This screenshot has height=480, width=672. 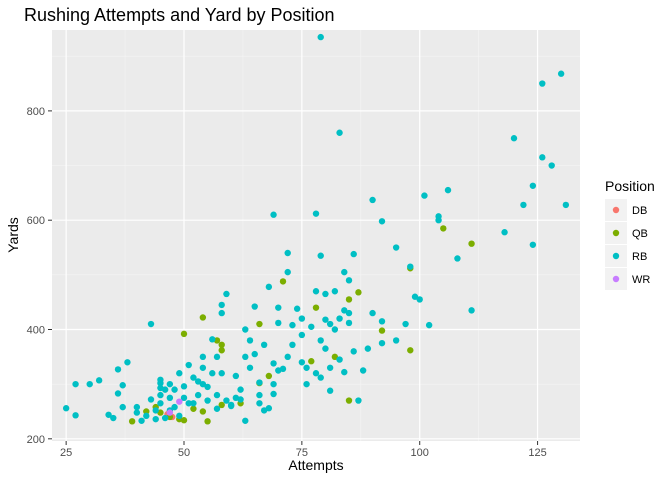 What do you see at coordinates (630, 234) in the screenshot?
I see `legend: Position DB QB RB WR` at bounding box center [630, 234].